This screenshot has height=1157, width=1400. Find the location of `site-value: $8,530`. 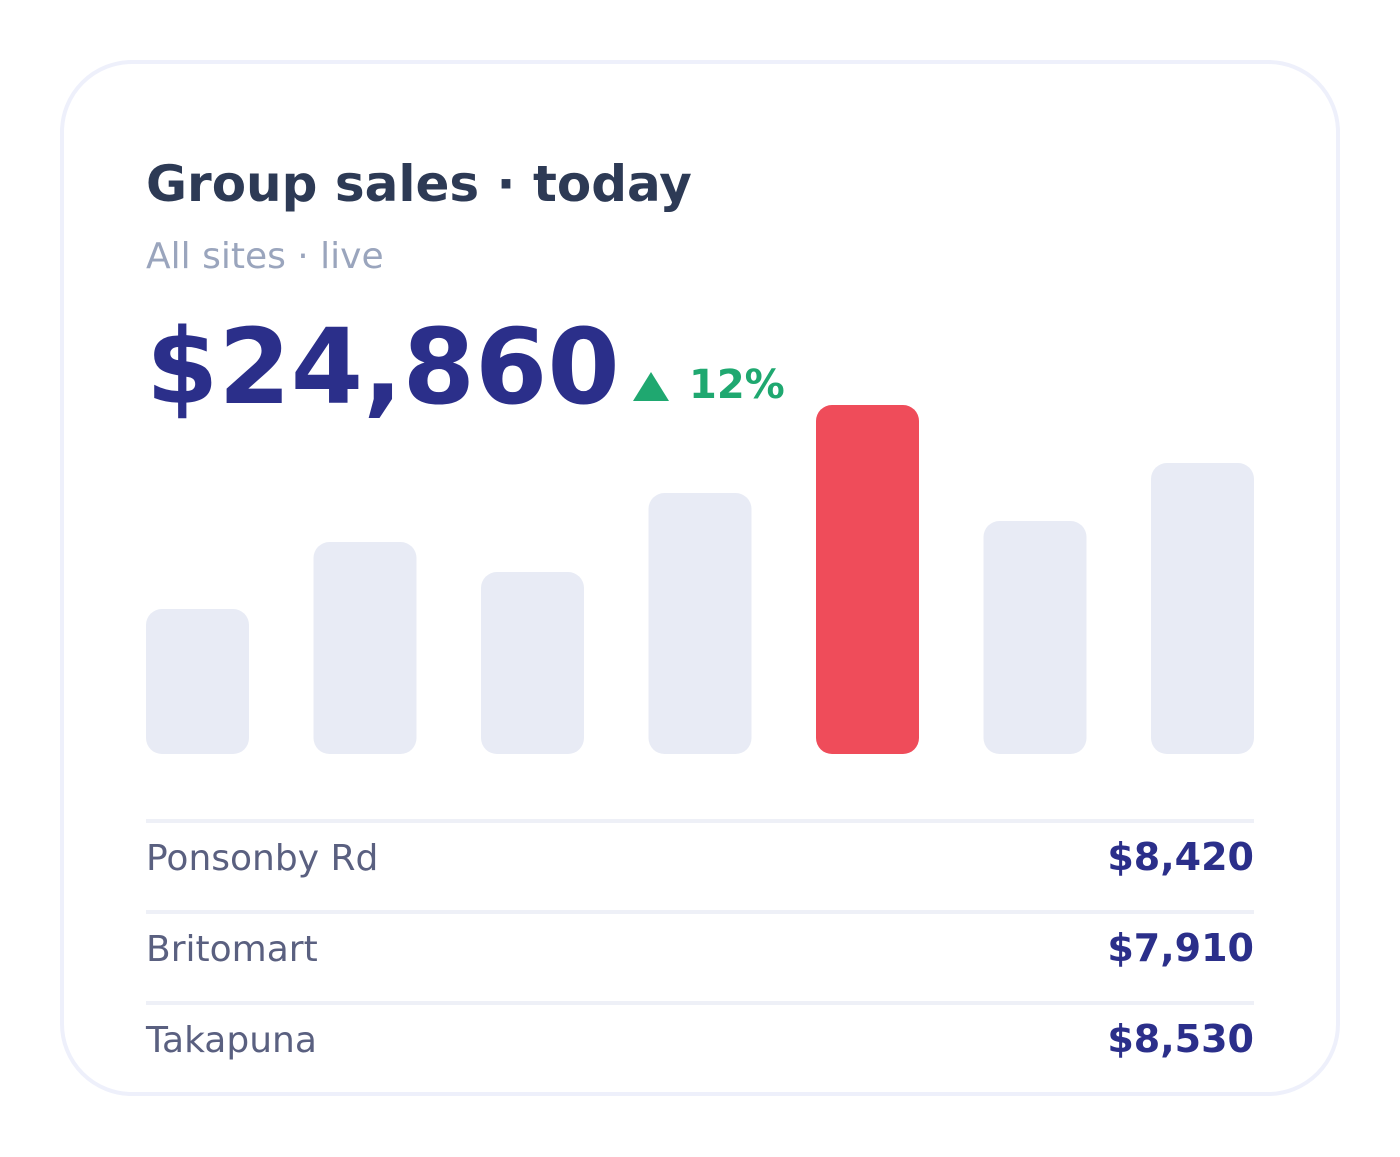

site-value: $8,530 is located at coordinates (1180, 1039).